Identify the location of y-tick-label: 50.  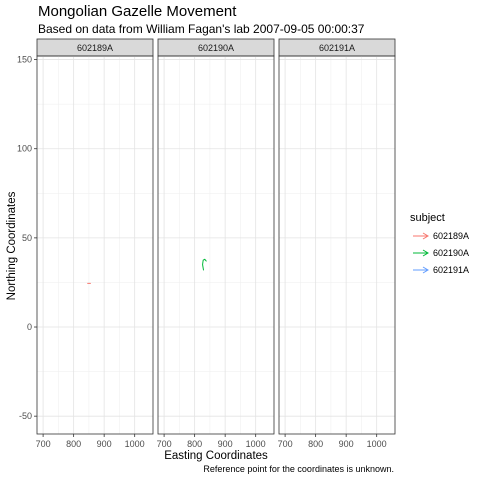
(27, 238).